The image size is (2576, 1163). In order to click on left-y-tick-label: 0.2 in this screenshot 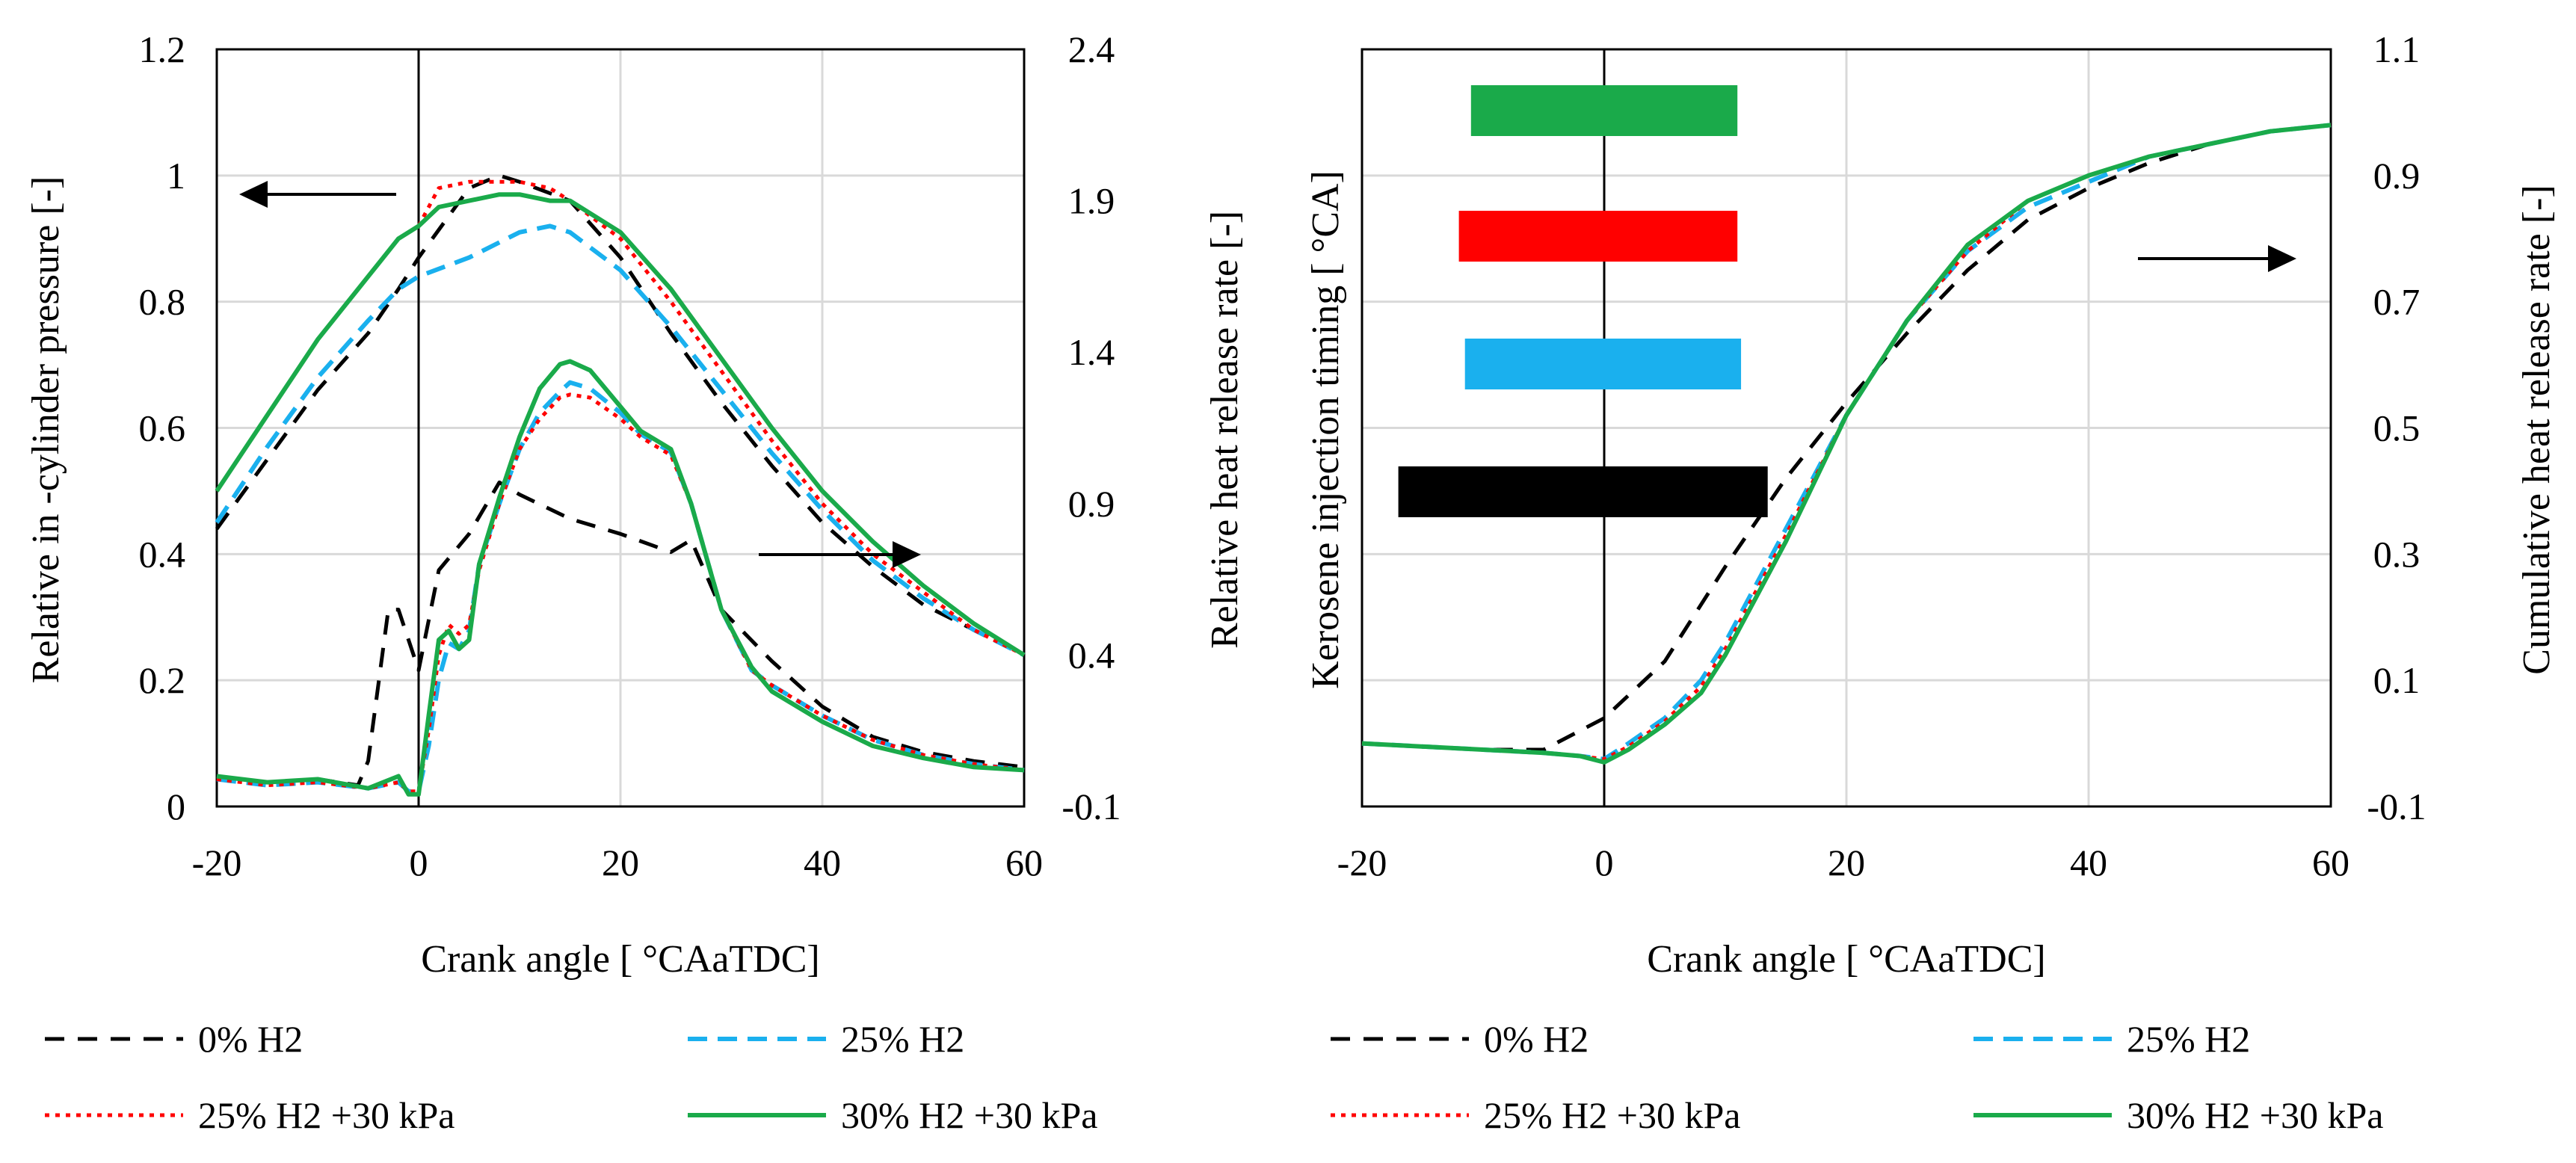, I will do `click(162, 680)`.